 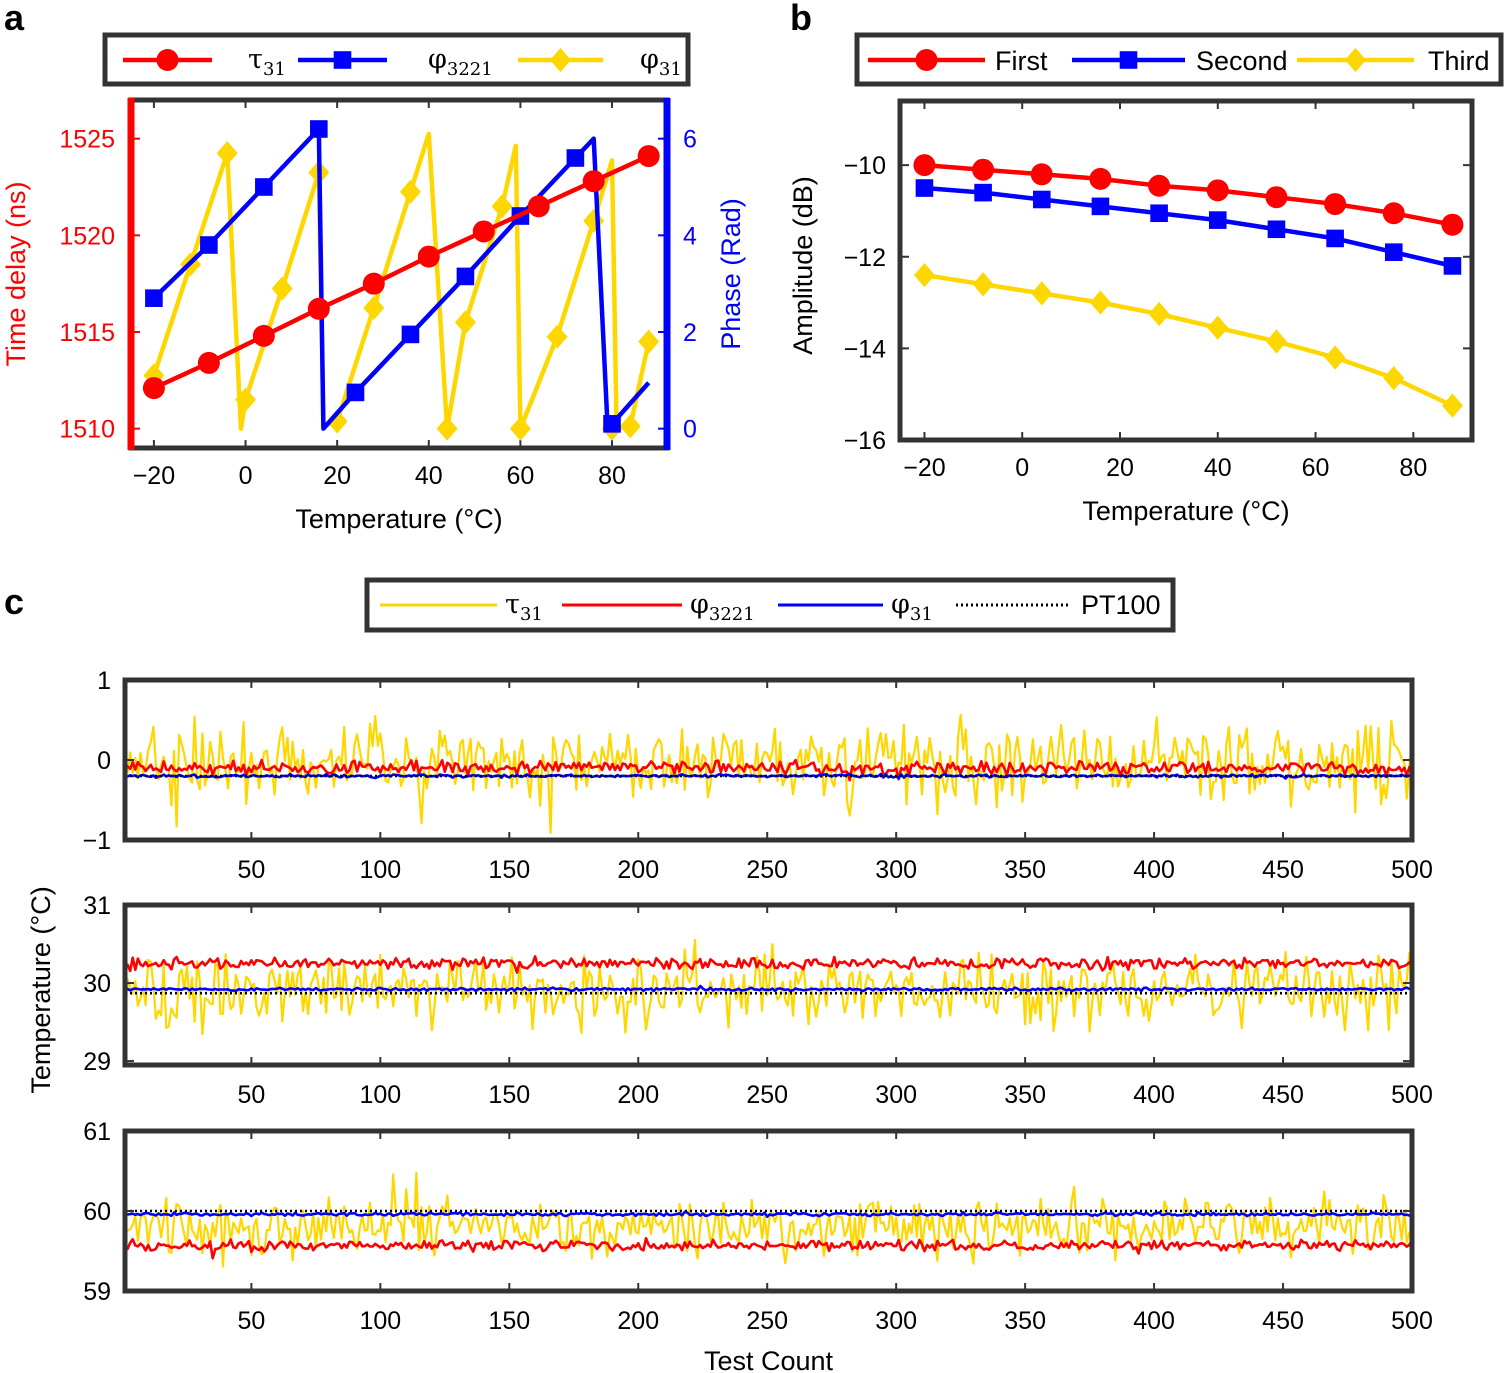 I want to click on x-axis-label-c: Test Count, so click(x=769, y=1359).